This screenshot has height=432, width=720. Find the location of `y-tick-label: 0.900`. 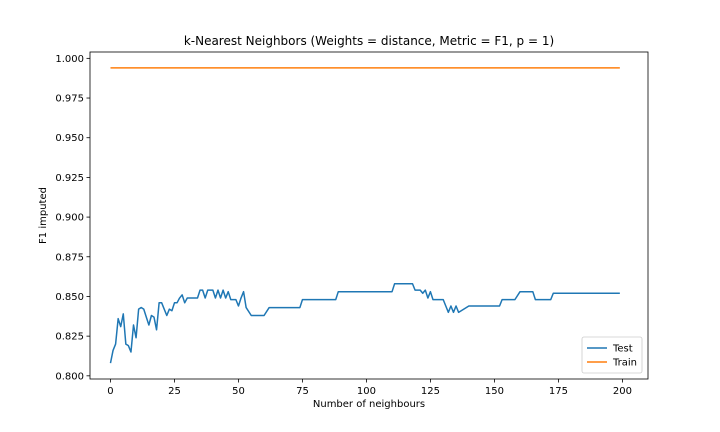

y-tick-label: 0.900 is located at coordinates (69, 218).